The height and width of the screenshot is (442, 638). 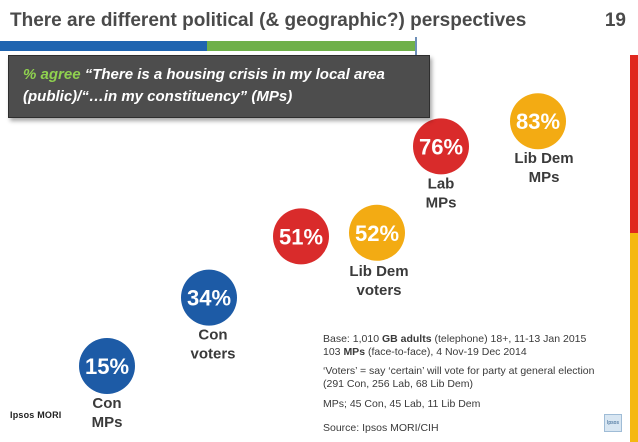 I want to click on base-prefix: Base: 1,010, so click(x=352, y=339).